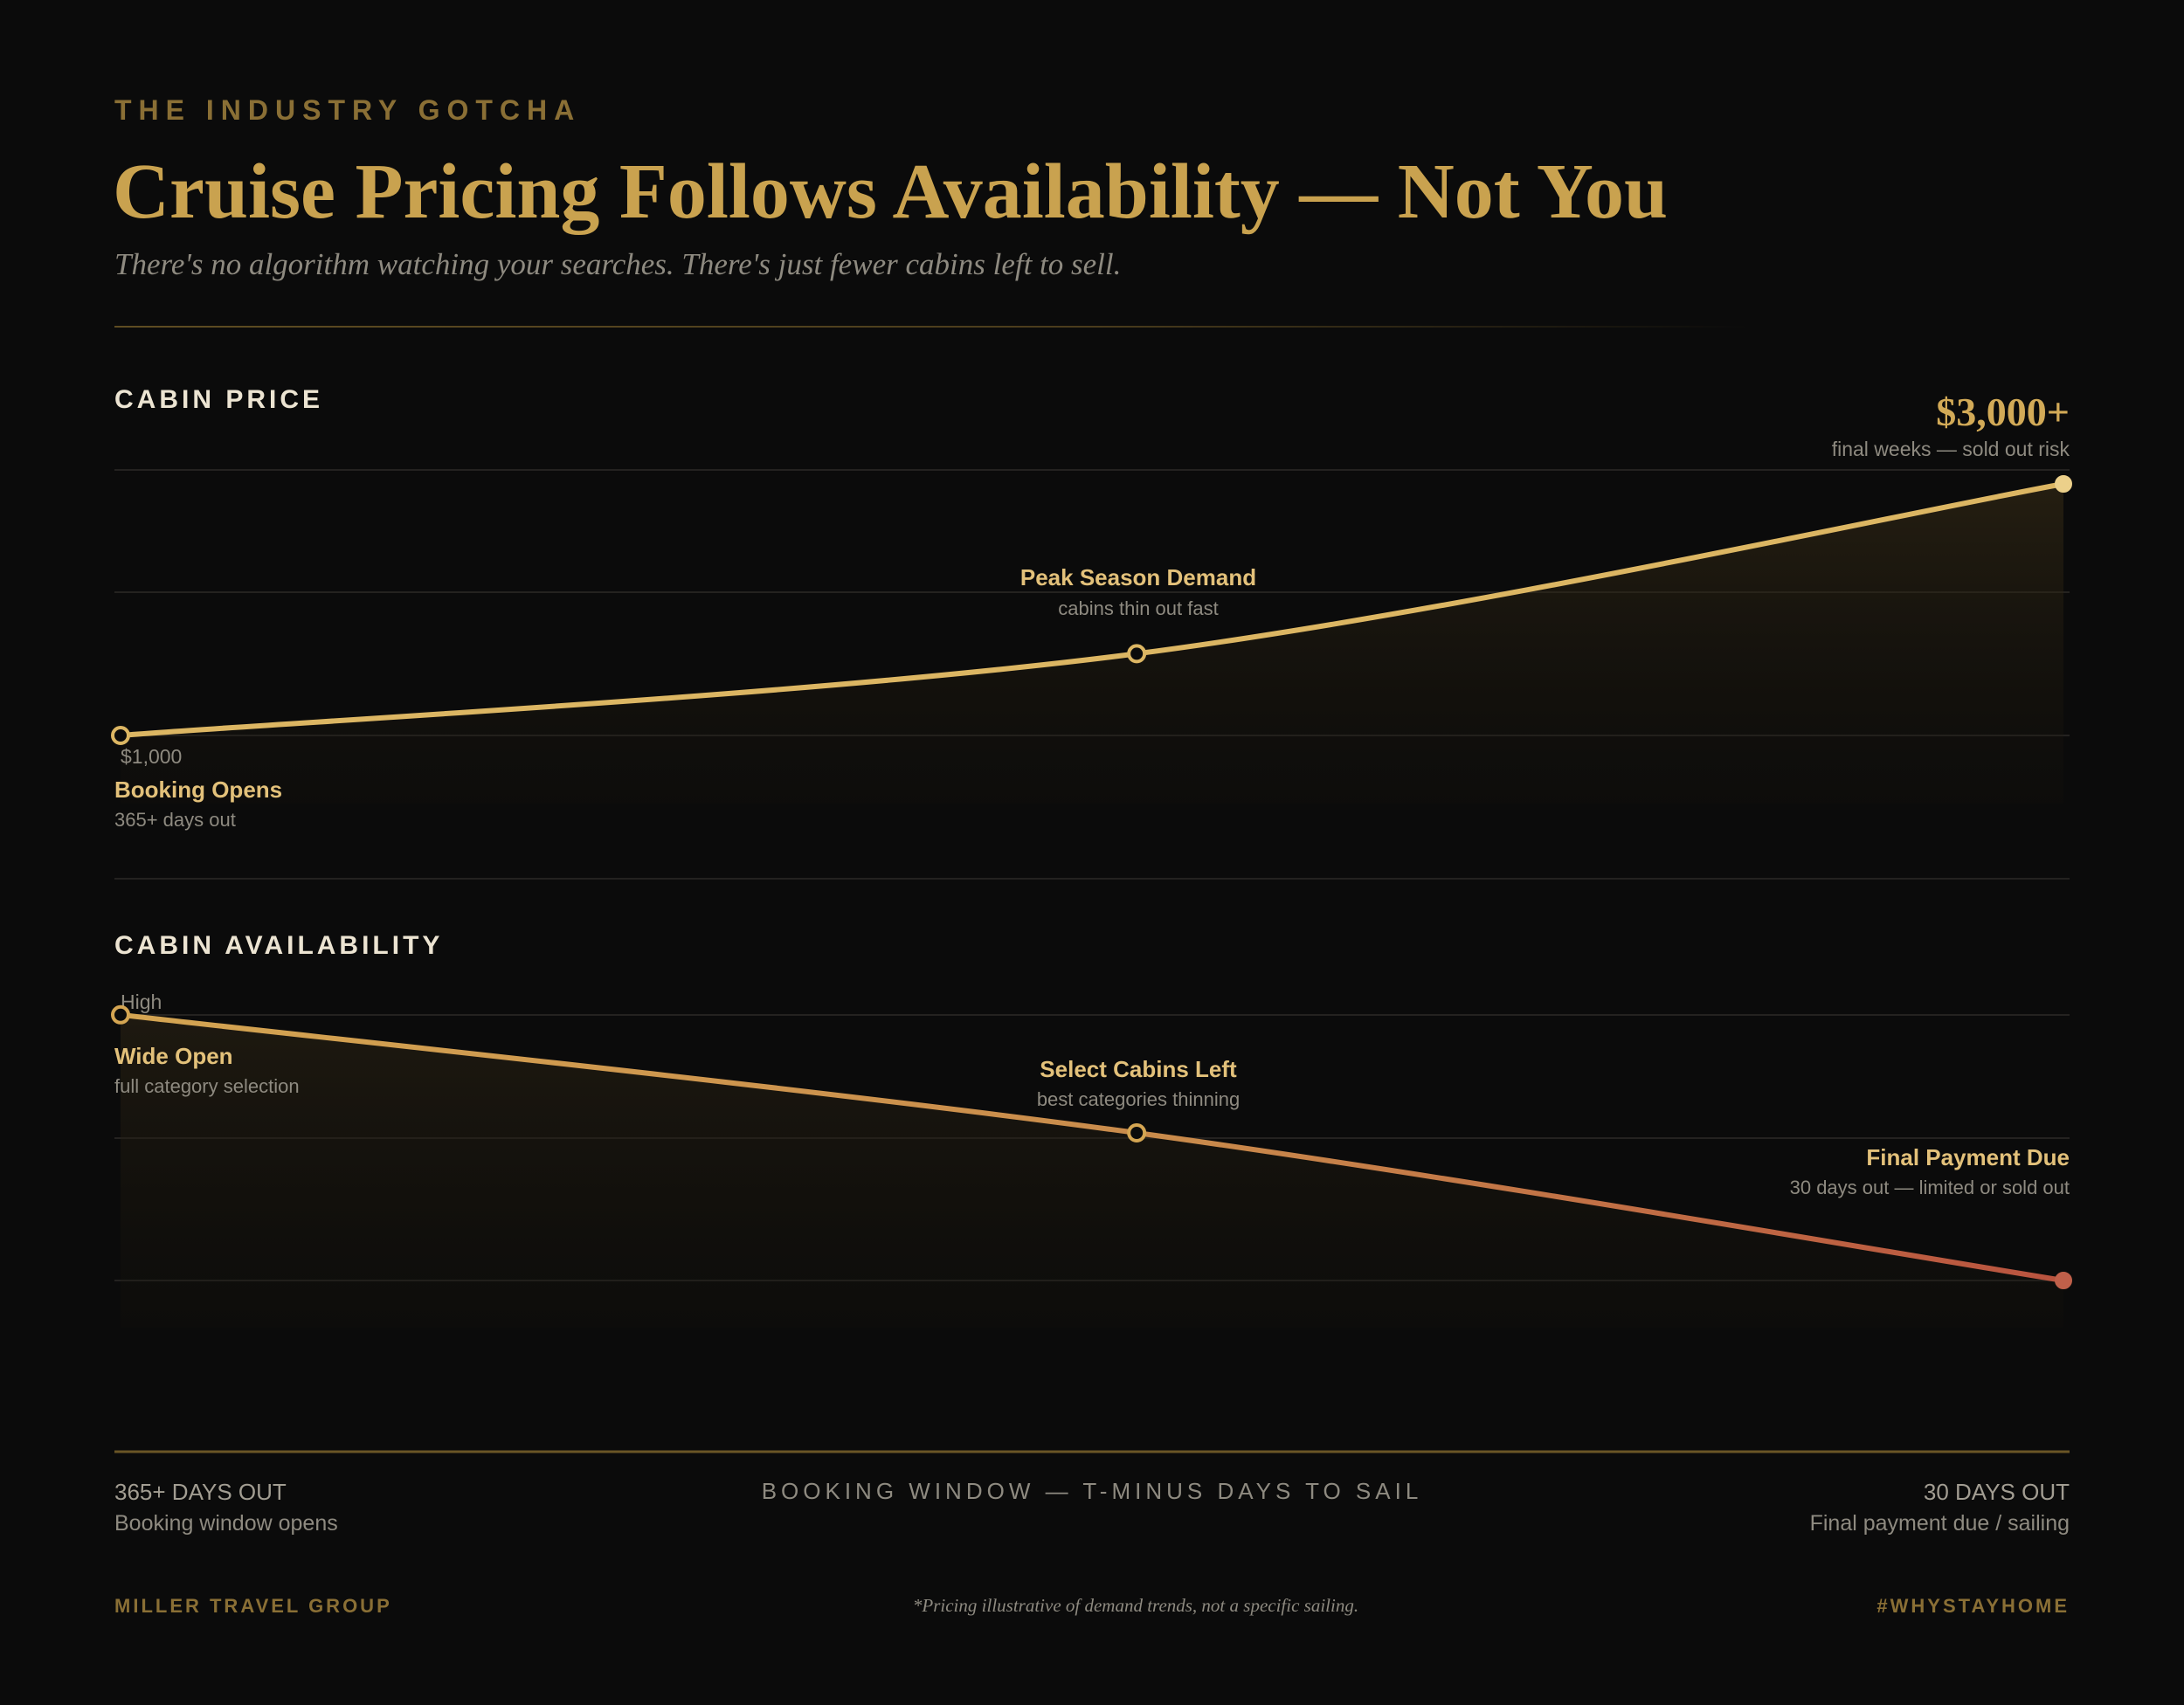 The height and width of the screenshot is (1705, 2184). What do you see at coordinates (1137, 654) in the screenshot?
I see `price-point-peak-season` at bounding box center [1137, 654].